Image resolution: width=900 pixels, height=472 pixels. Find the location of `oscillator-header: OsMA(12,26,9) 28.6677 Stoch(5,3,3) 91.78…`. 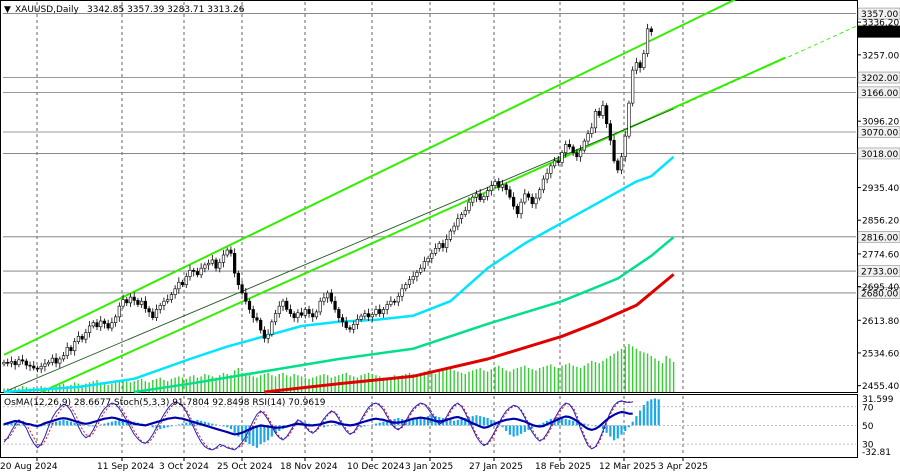

oscillator-header: OsMA(12,26,9) 28.6677 Stoch(5,3,3) 91.78… is located at coordinates (165, 403).